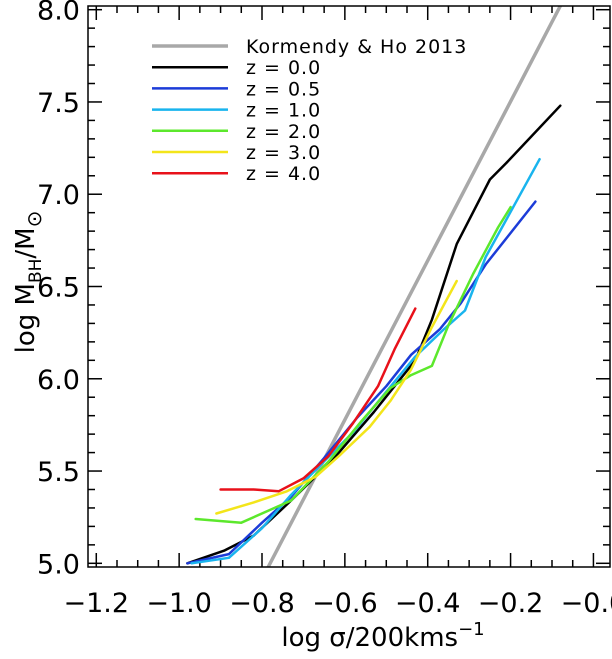 This screenshot has height=659, width=612. I want to click on y-tick-label: 8.0, so click(58, 13).